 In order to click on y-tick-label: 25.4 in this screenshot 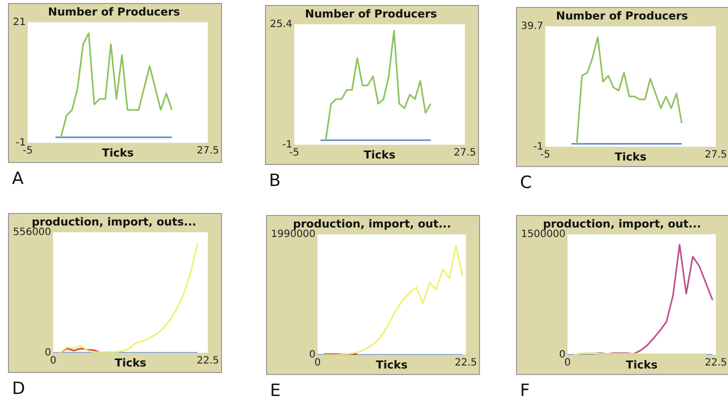, I will do `click(281, 24)`.